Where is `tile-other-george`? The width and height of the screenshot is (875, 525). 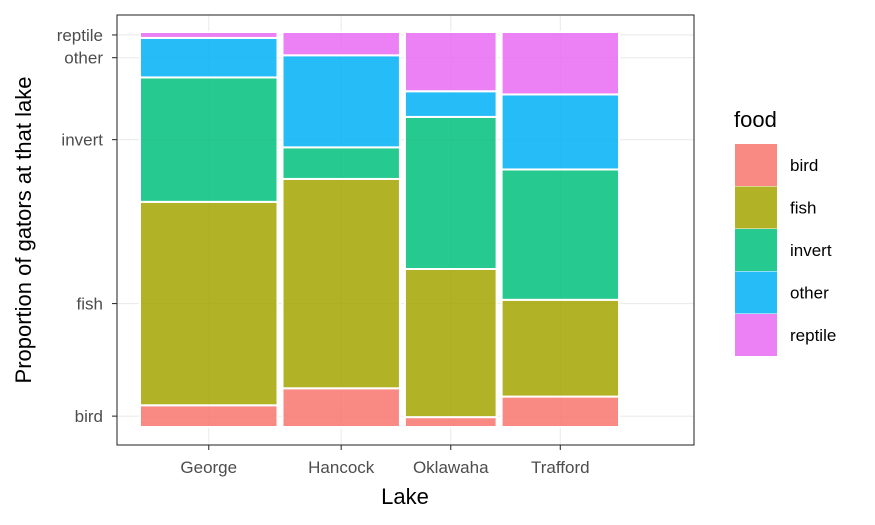 tile-other-george is located at coordinates (209, 57).